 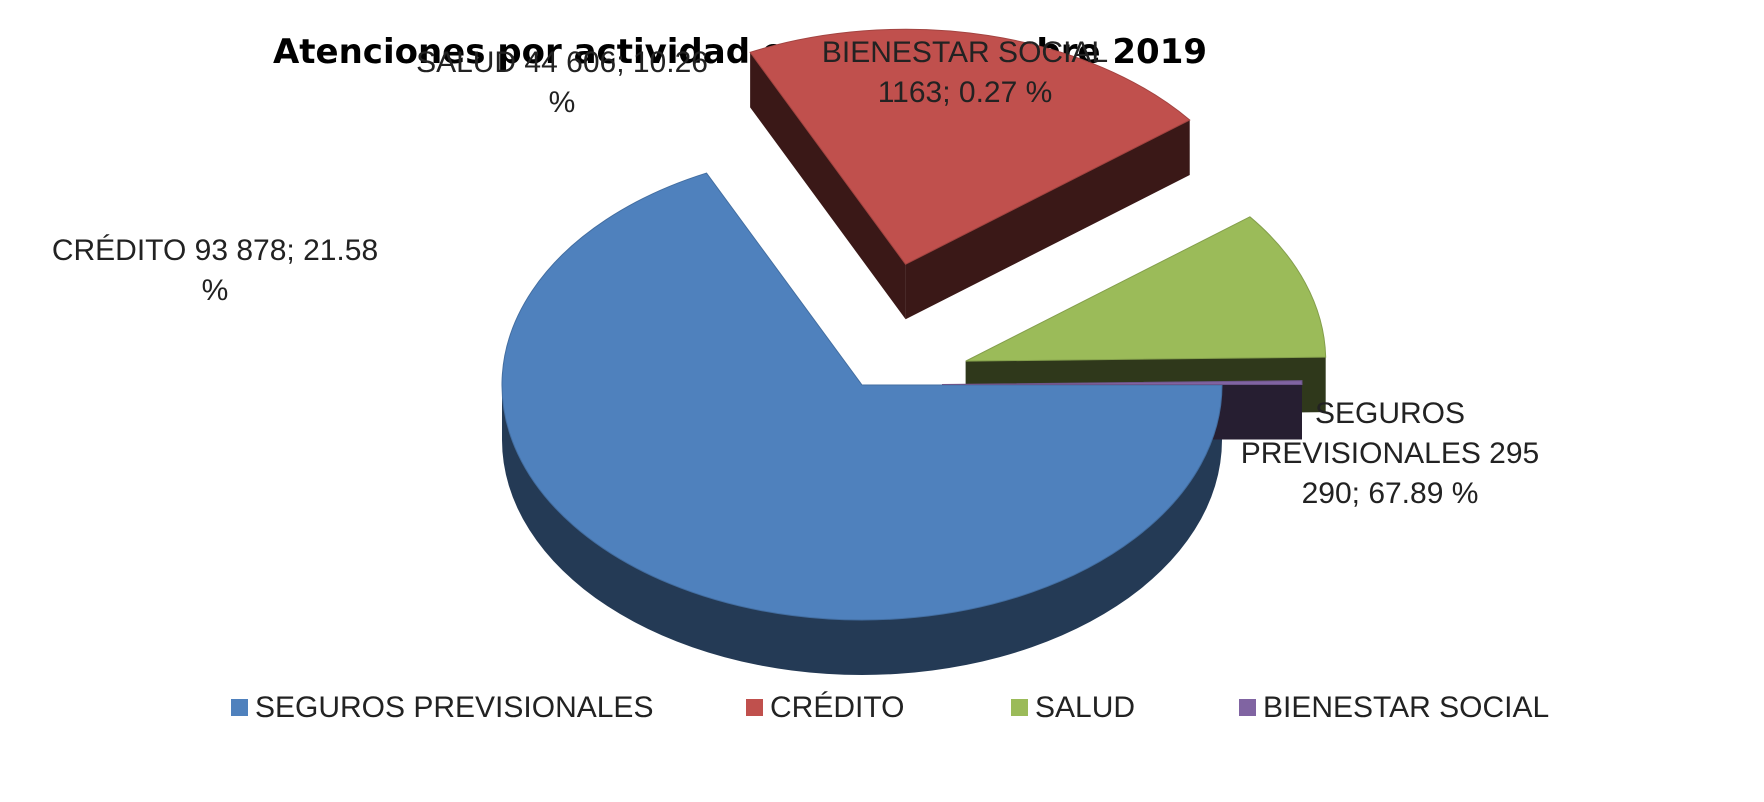 I want to click on data-label-seguros-previsionales: SEGUROS PREVISIONALES 295 290; 67.89 %, so click(x=1390, y=453).